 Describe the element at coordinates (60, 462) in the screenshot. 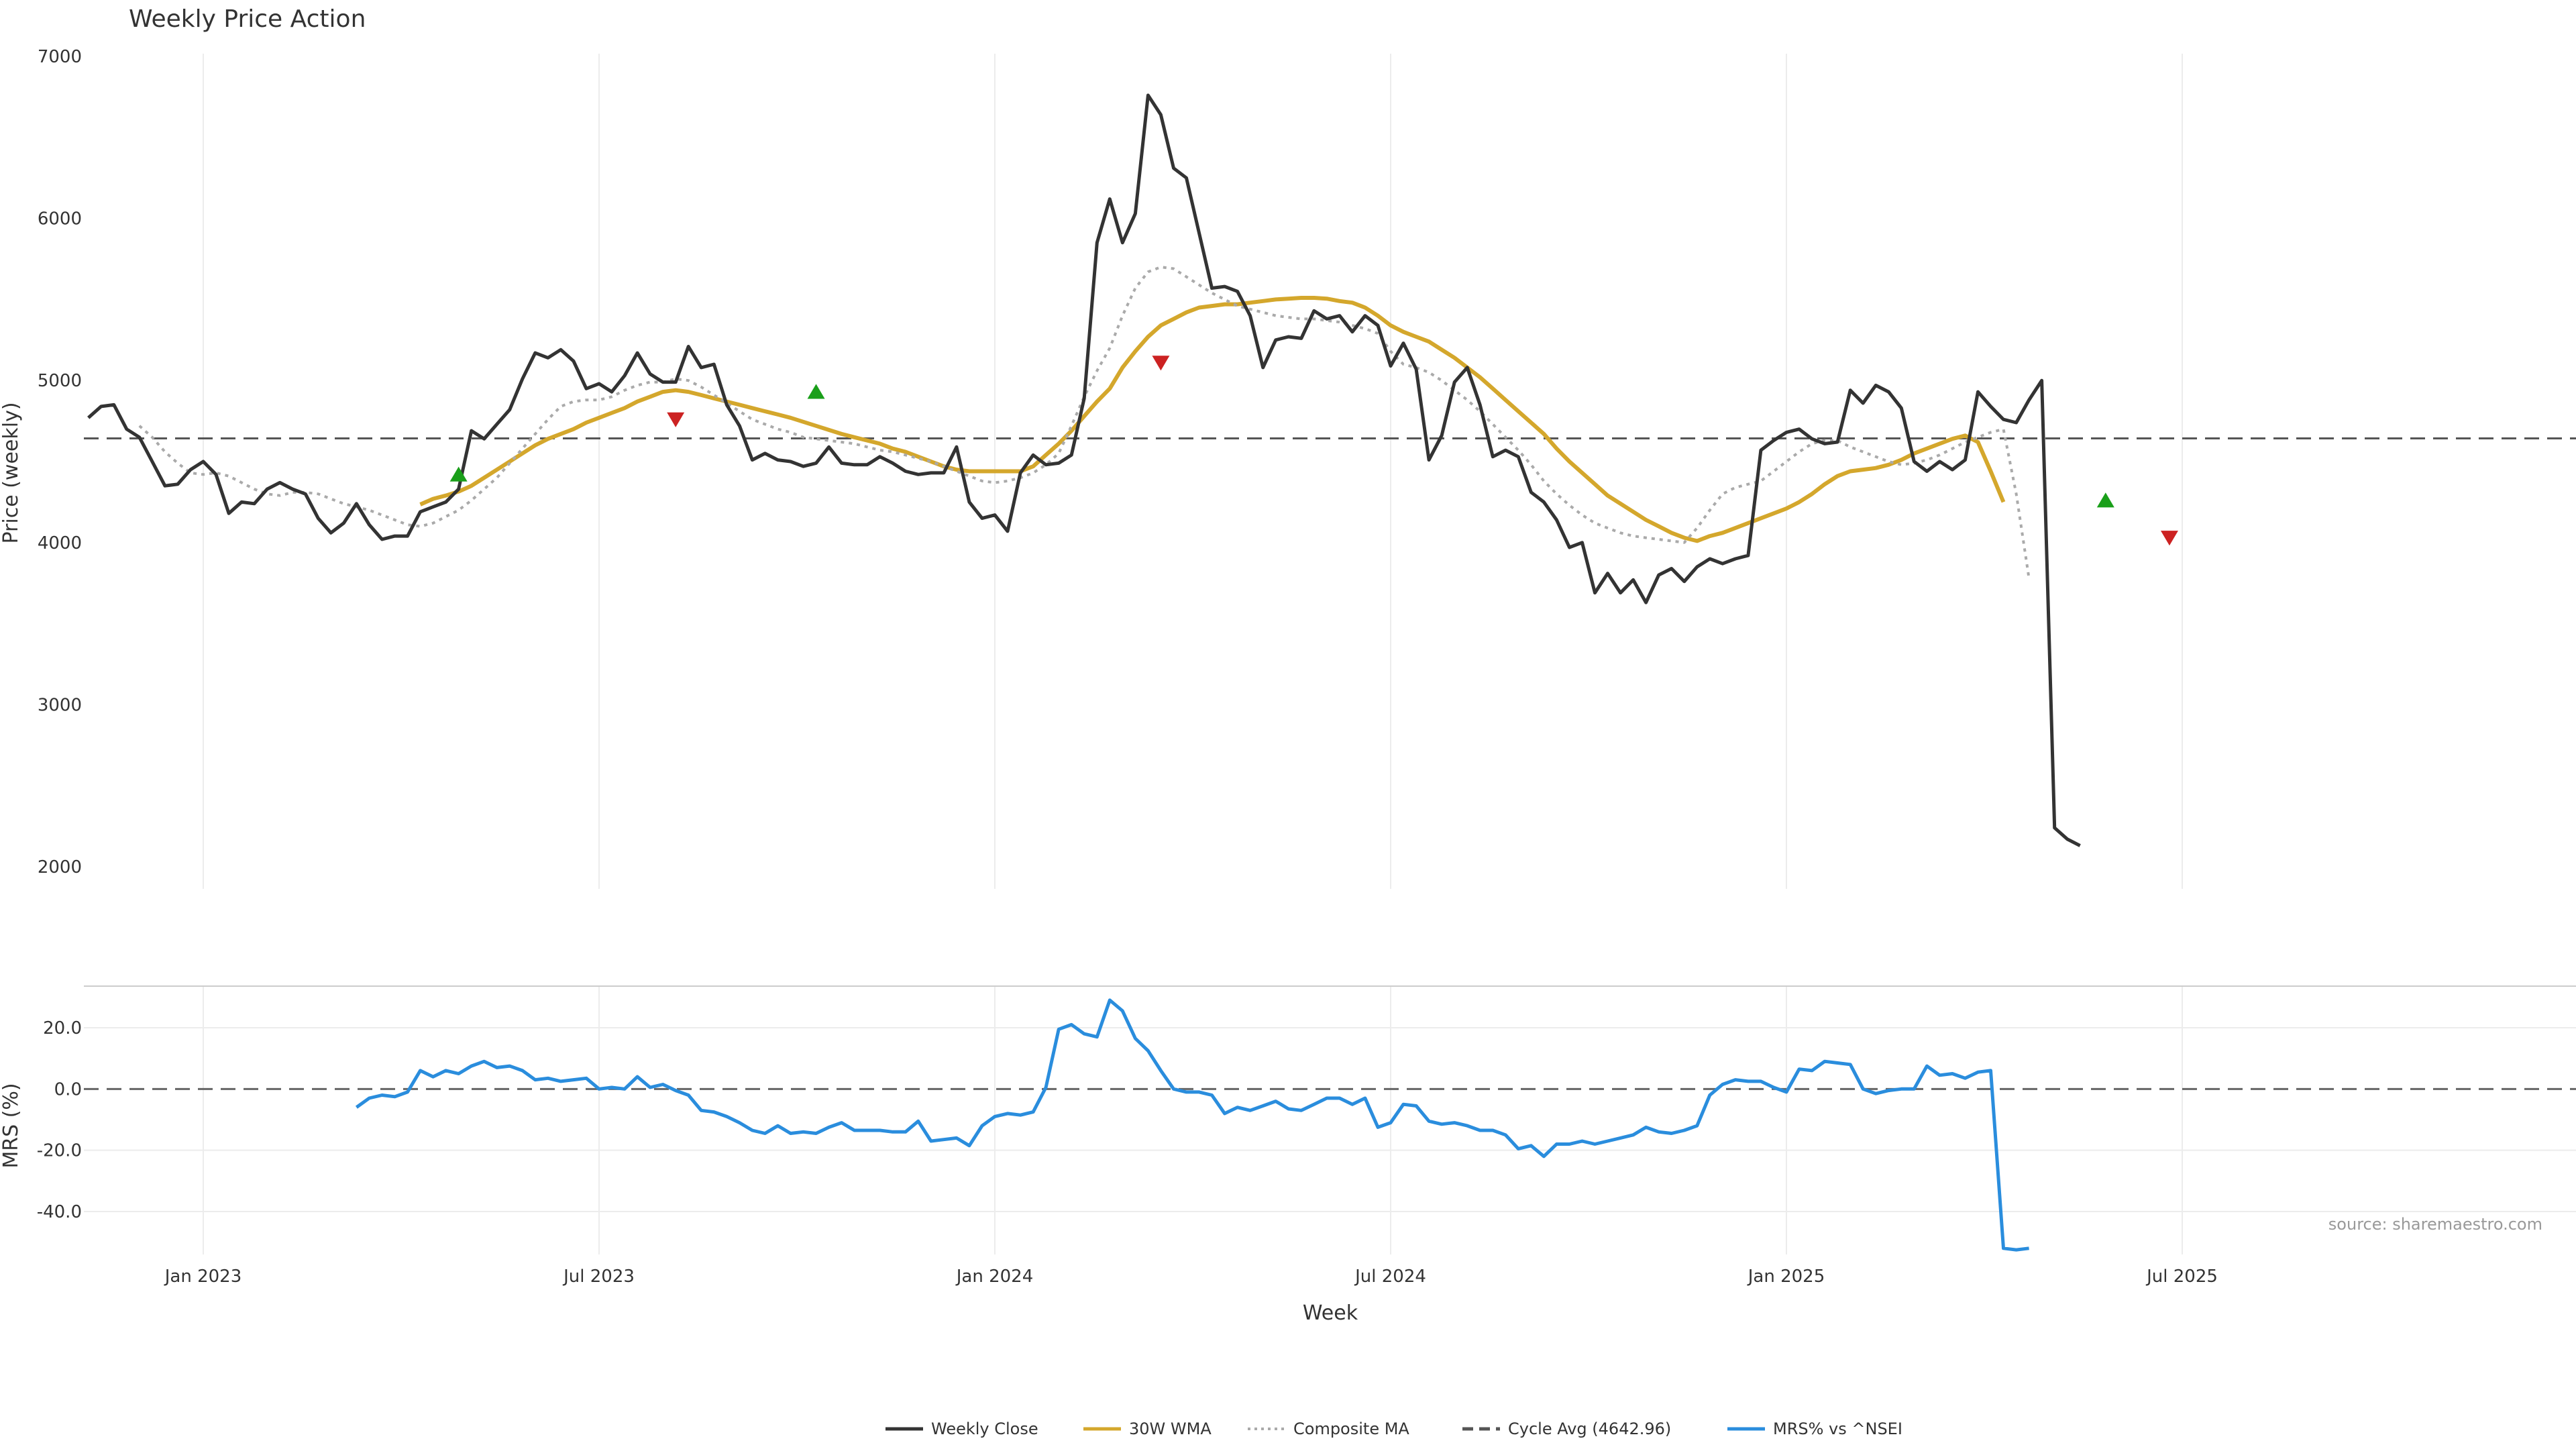

I see `price-y-ticks: 2000 3000 4000 5000 6000 7000` at that location.